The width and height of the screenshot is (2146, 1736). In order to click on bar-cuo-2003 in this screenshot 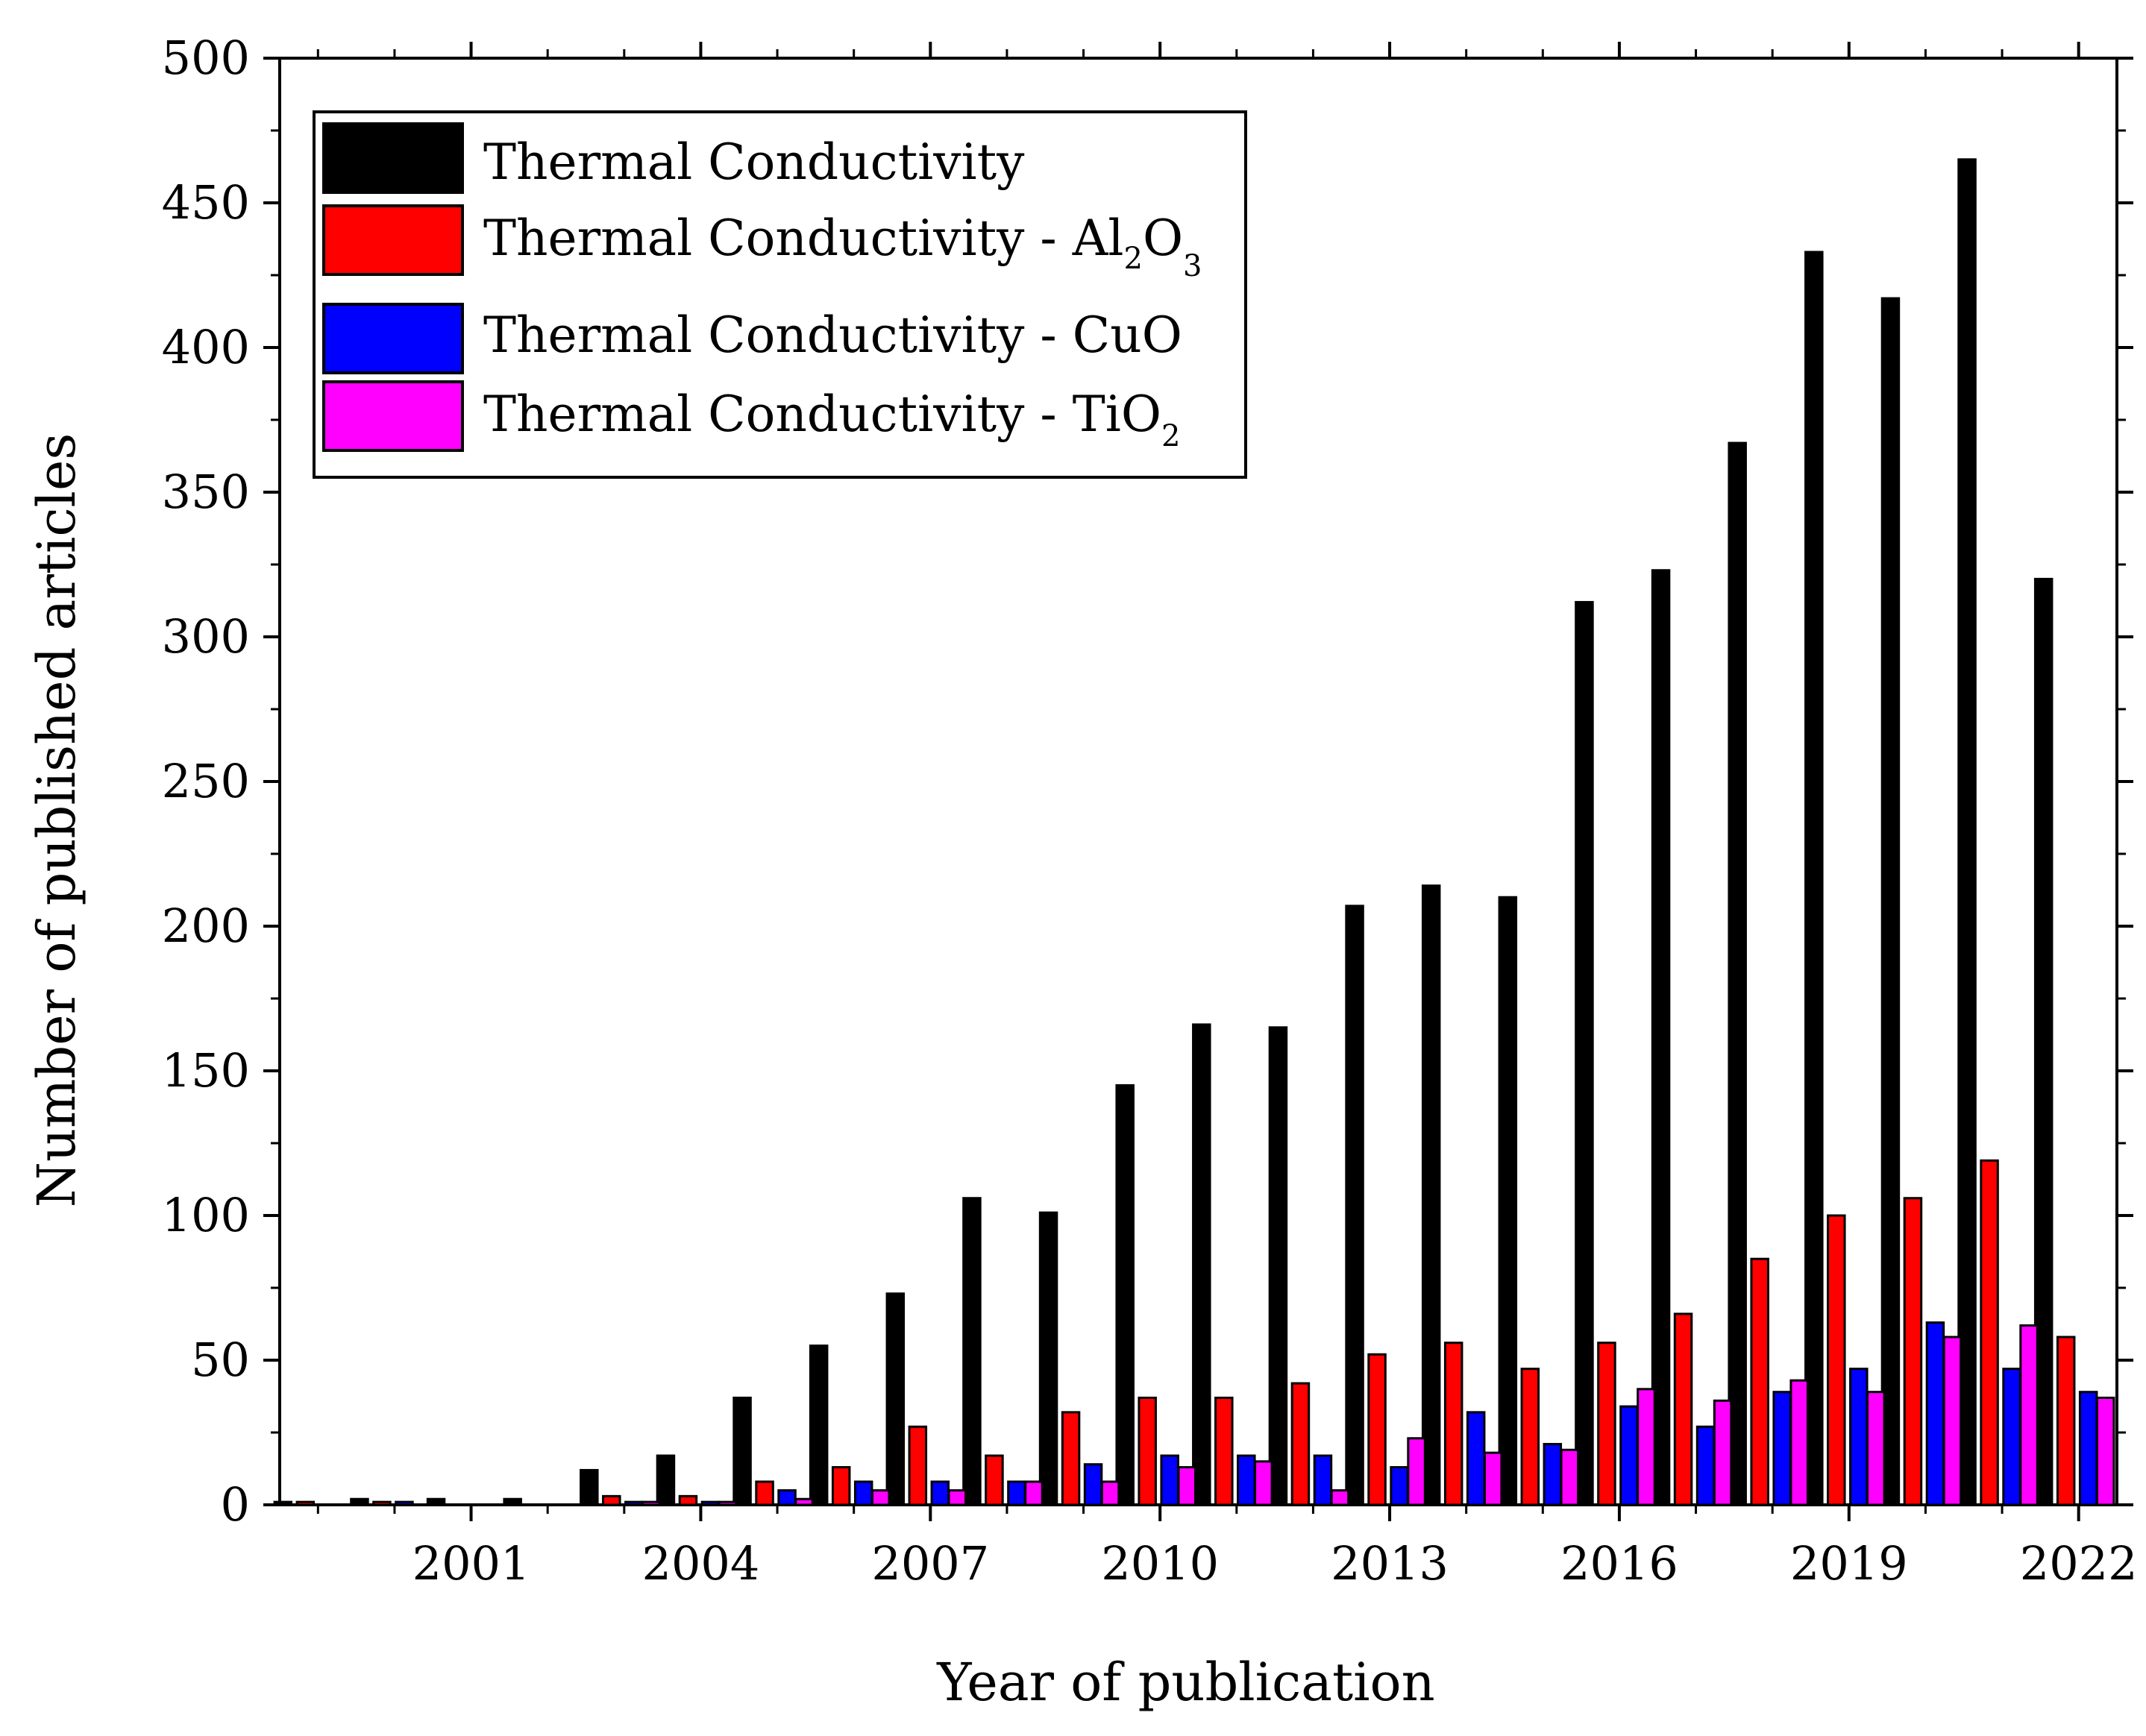, I will do `click(634, 1503)`.